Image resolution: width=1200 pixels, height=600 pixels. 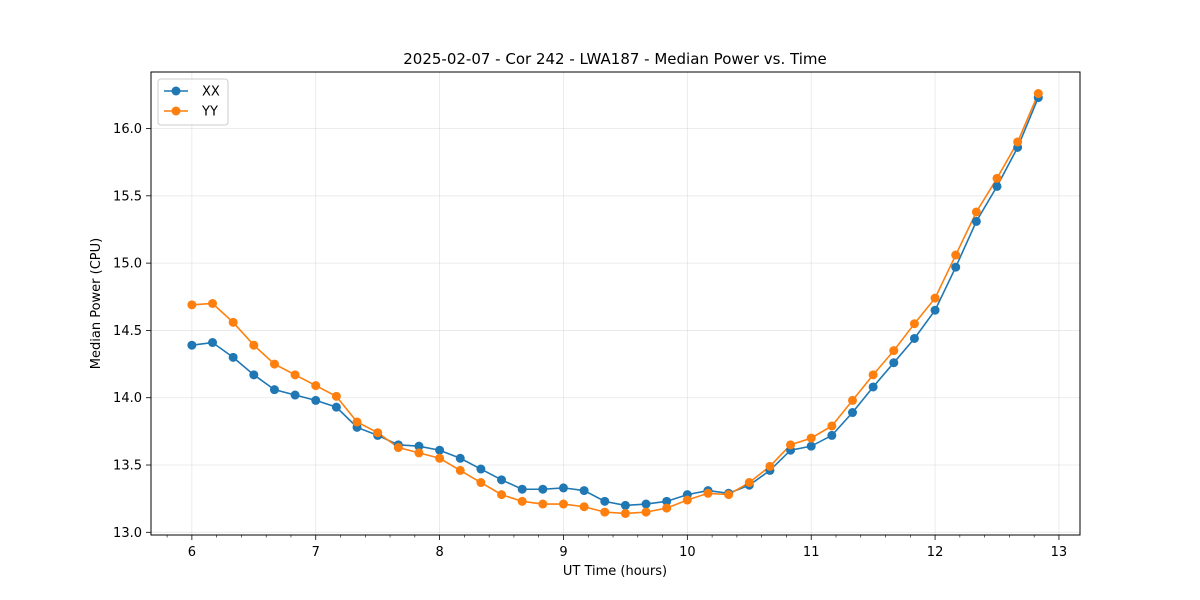 What do you see at coordinates (211, 92) in the screenshot?
I see `legend-label-xx: XX` at bounding box center [211, 92].